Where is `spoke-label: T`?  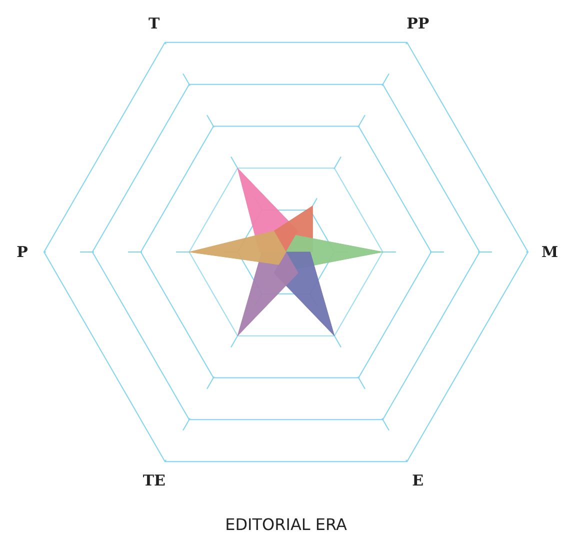
spoke-label: T is located at coordinates (154, 23).